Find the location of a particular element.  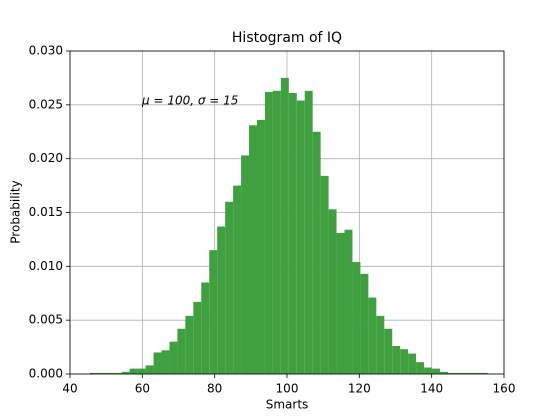

chart-title: Histogram of IQ is located at coordinates (287, 38).